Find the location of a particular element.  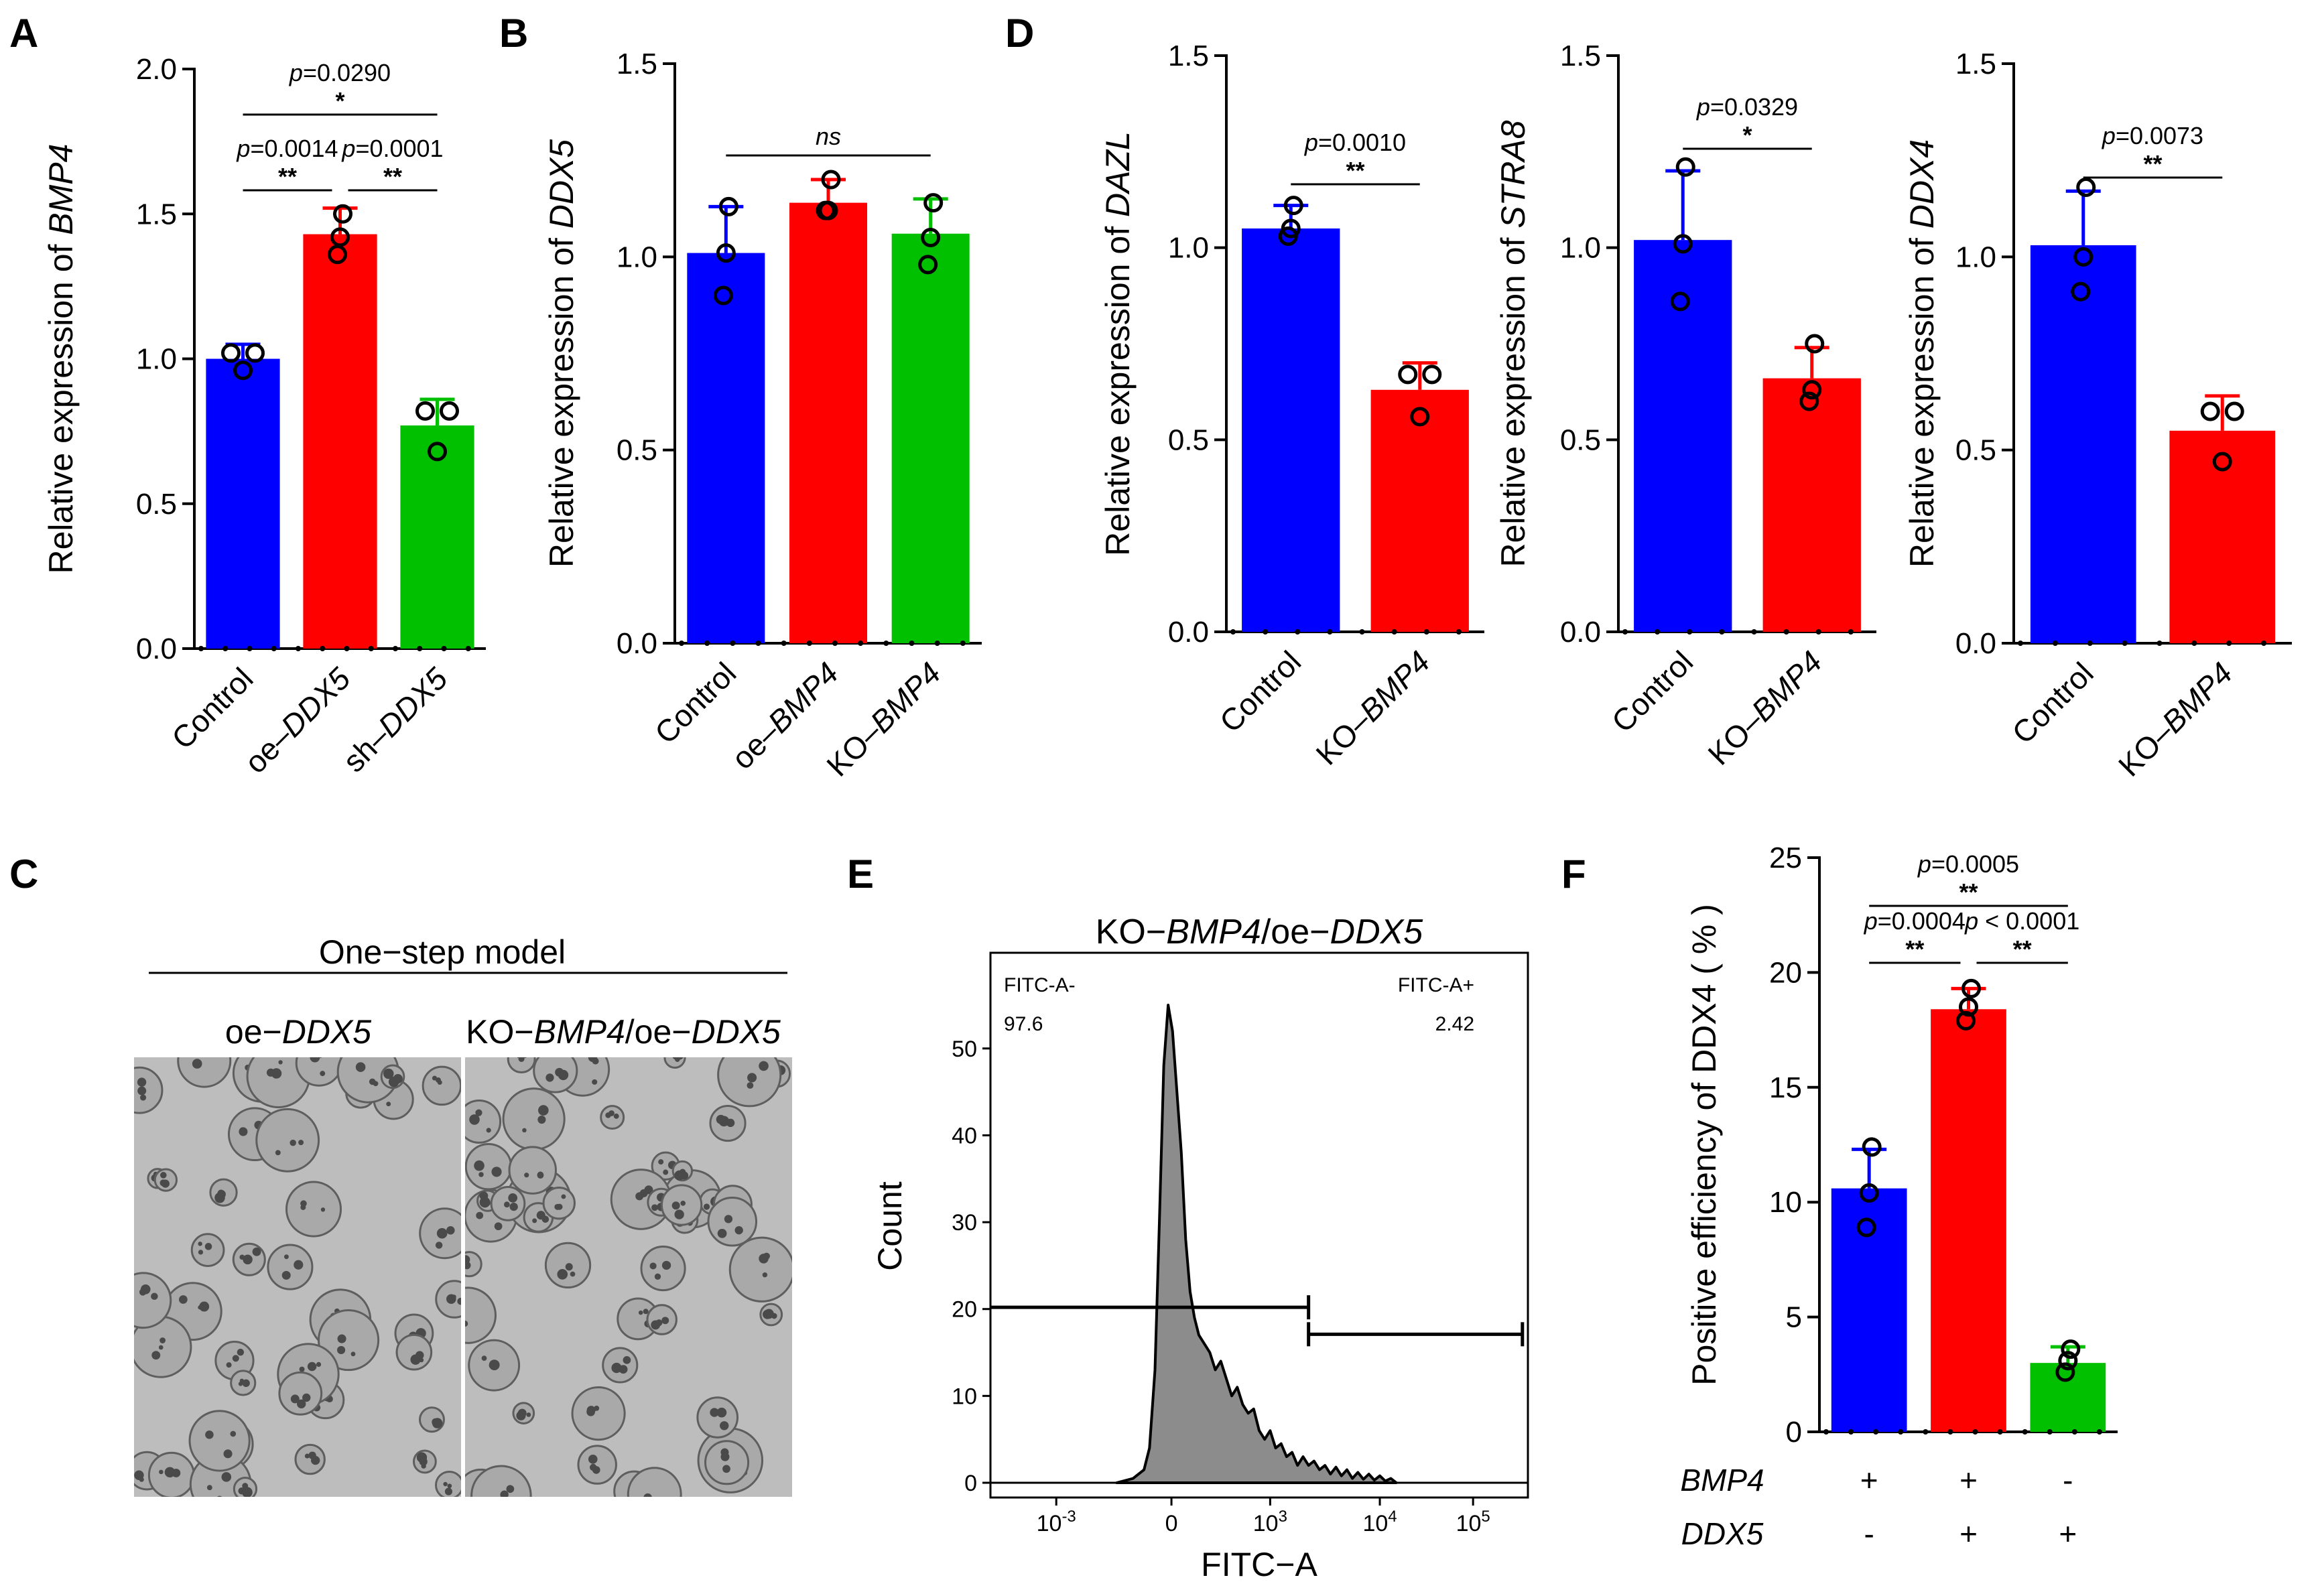

y-tick-label: 1.5 is located at coordinates (1580, 56).